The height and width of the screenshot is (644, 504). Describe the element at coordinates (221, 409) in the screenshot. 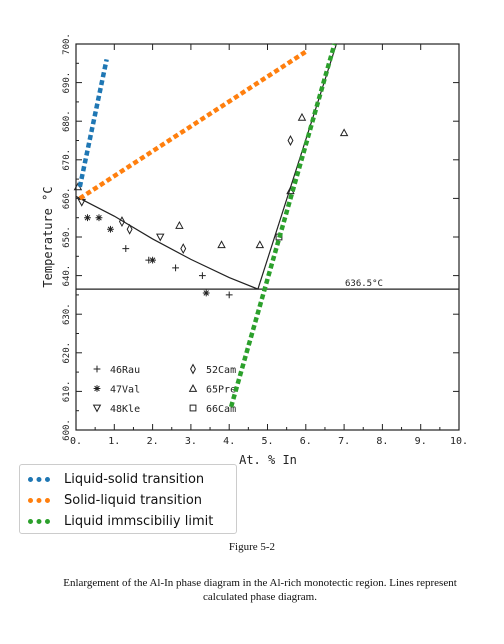

I see `inset-legend-label: 66Cam` at that location.